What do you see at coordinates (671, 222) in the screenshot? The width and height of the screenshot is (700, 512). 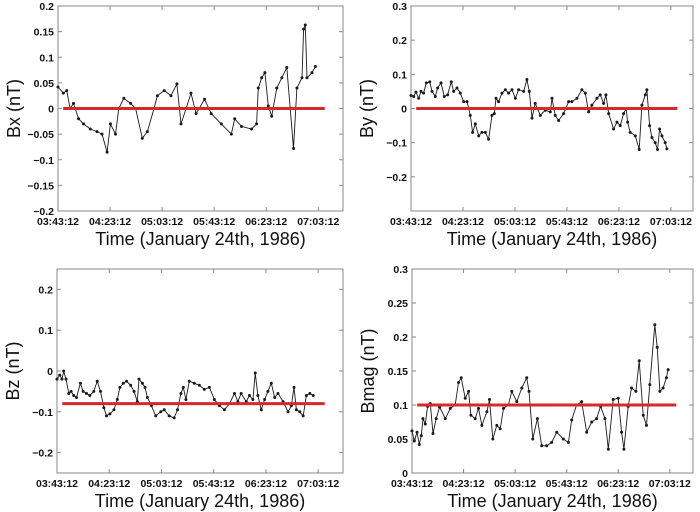 I see `x-tick-label: 07:03:12` at bounding box center [671, 222].